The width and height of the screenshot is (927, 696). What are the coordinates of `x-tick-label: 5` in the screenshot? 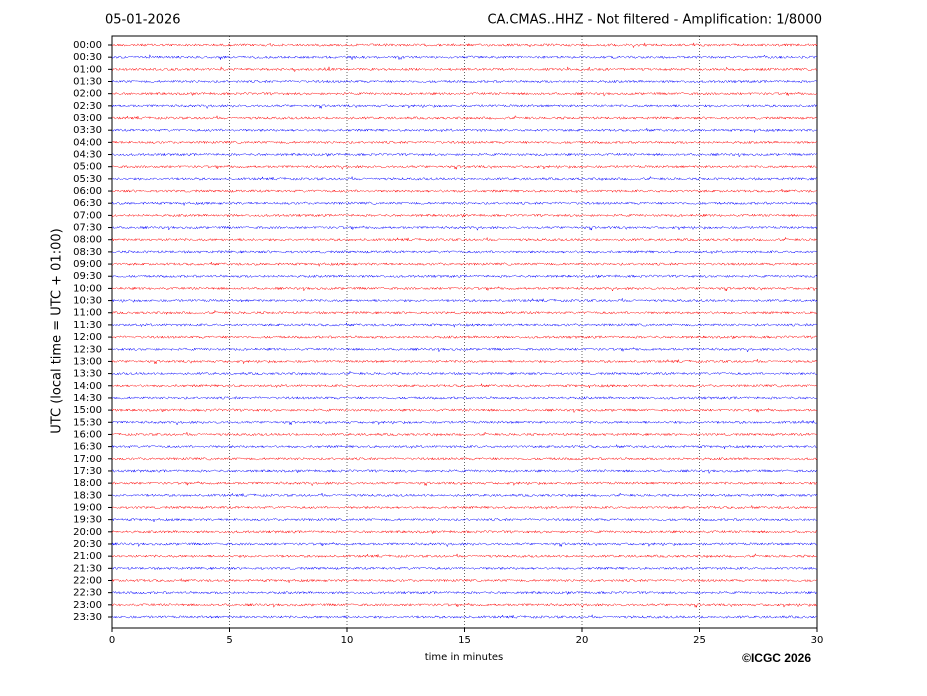 It's located at (229, 640).